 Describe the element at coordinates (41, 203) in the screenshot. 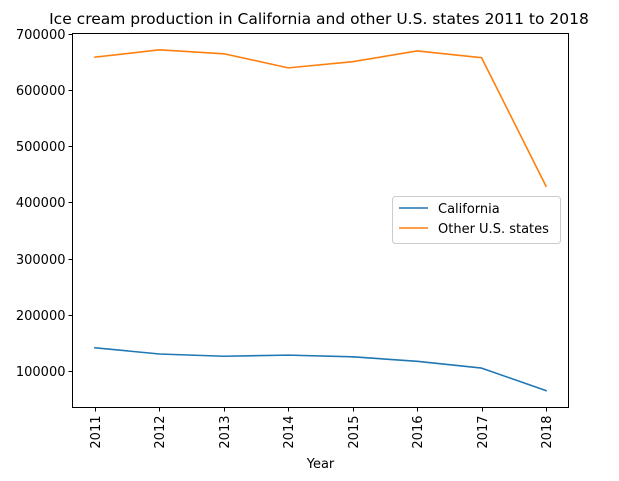

I see `y-tick-label: 400000` at that location.